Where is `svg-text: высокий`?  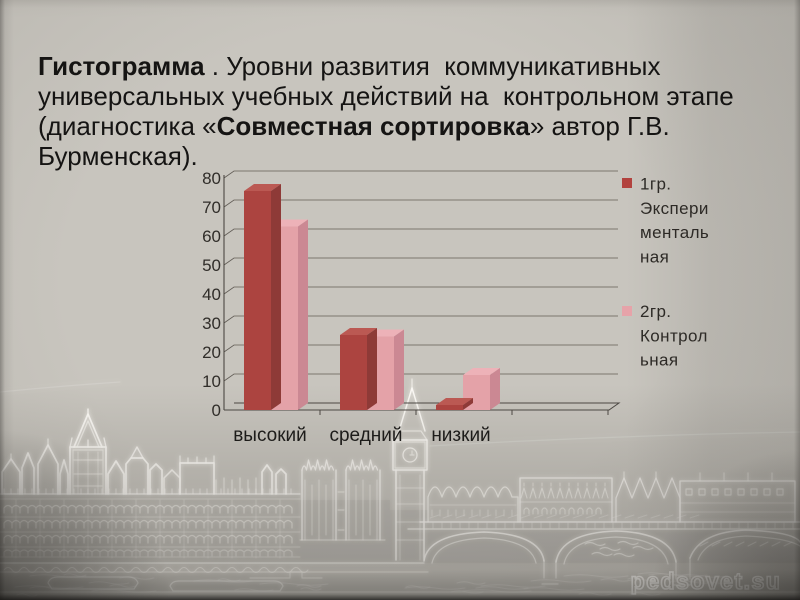
svg-text: высокий is located at coordinates (270, 435).